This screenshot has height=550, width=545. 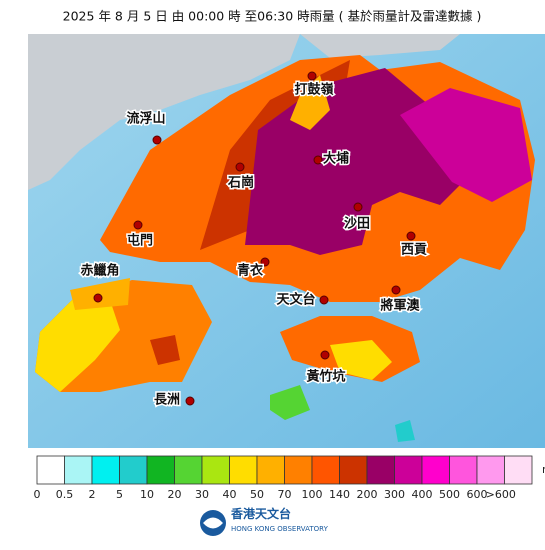 I want to click on legend-unit: mm, so click(x=543, y=469).